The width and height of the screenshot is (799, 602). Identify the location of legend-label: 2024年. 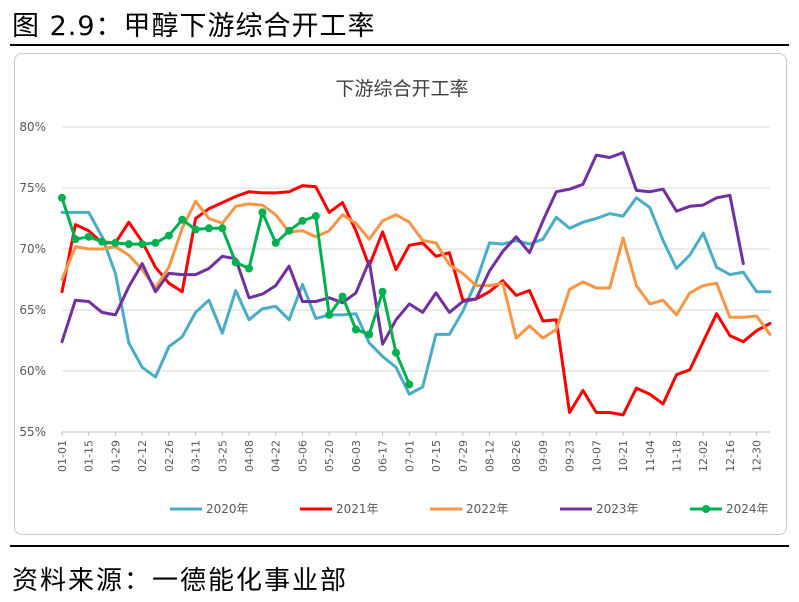
(747, 509).